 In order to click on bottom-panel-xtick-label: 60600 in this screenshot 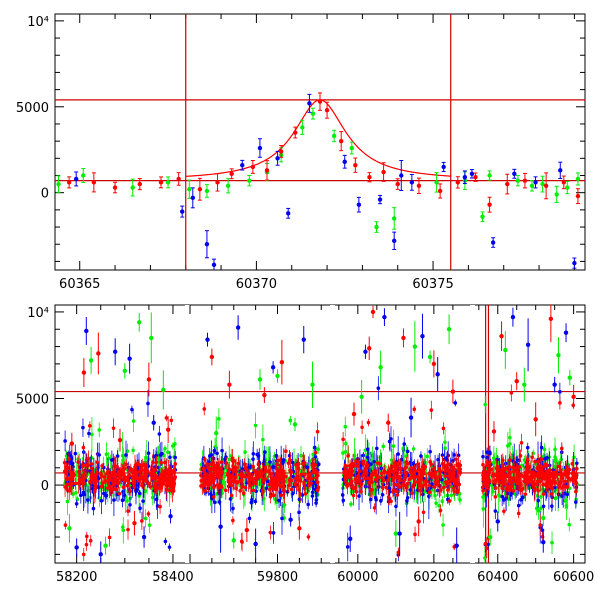, I will do `click(573, 577)`.